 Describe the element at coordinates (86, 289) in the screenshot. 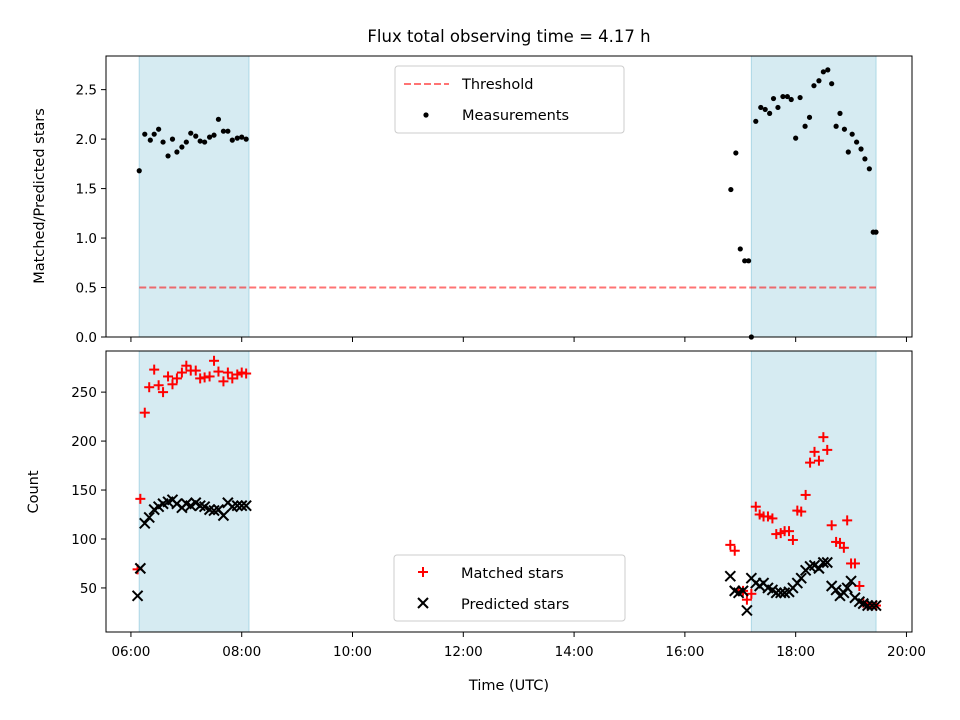

I see `top-y-tick-label: 0.5` at that location.